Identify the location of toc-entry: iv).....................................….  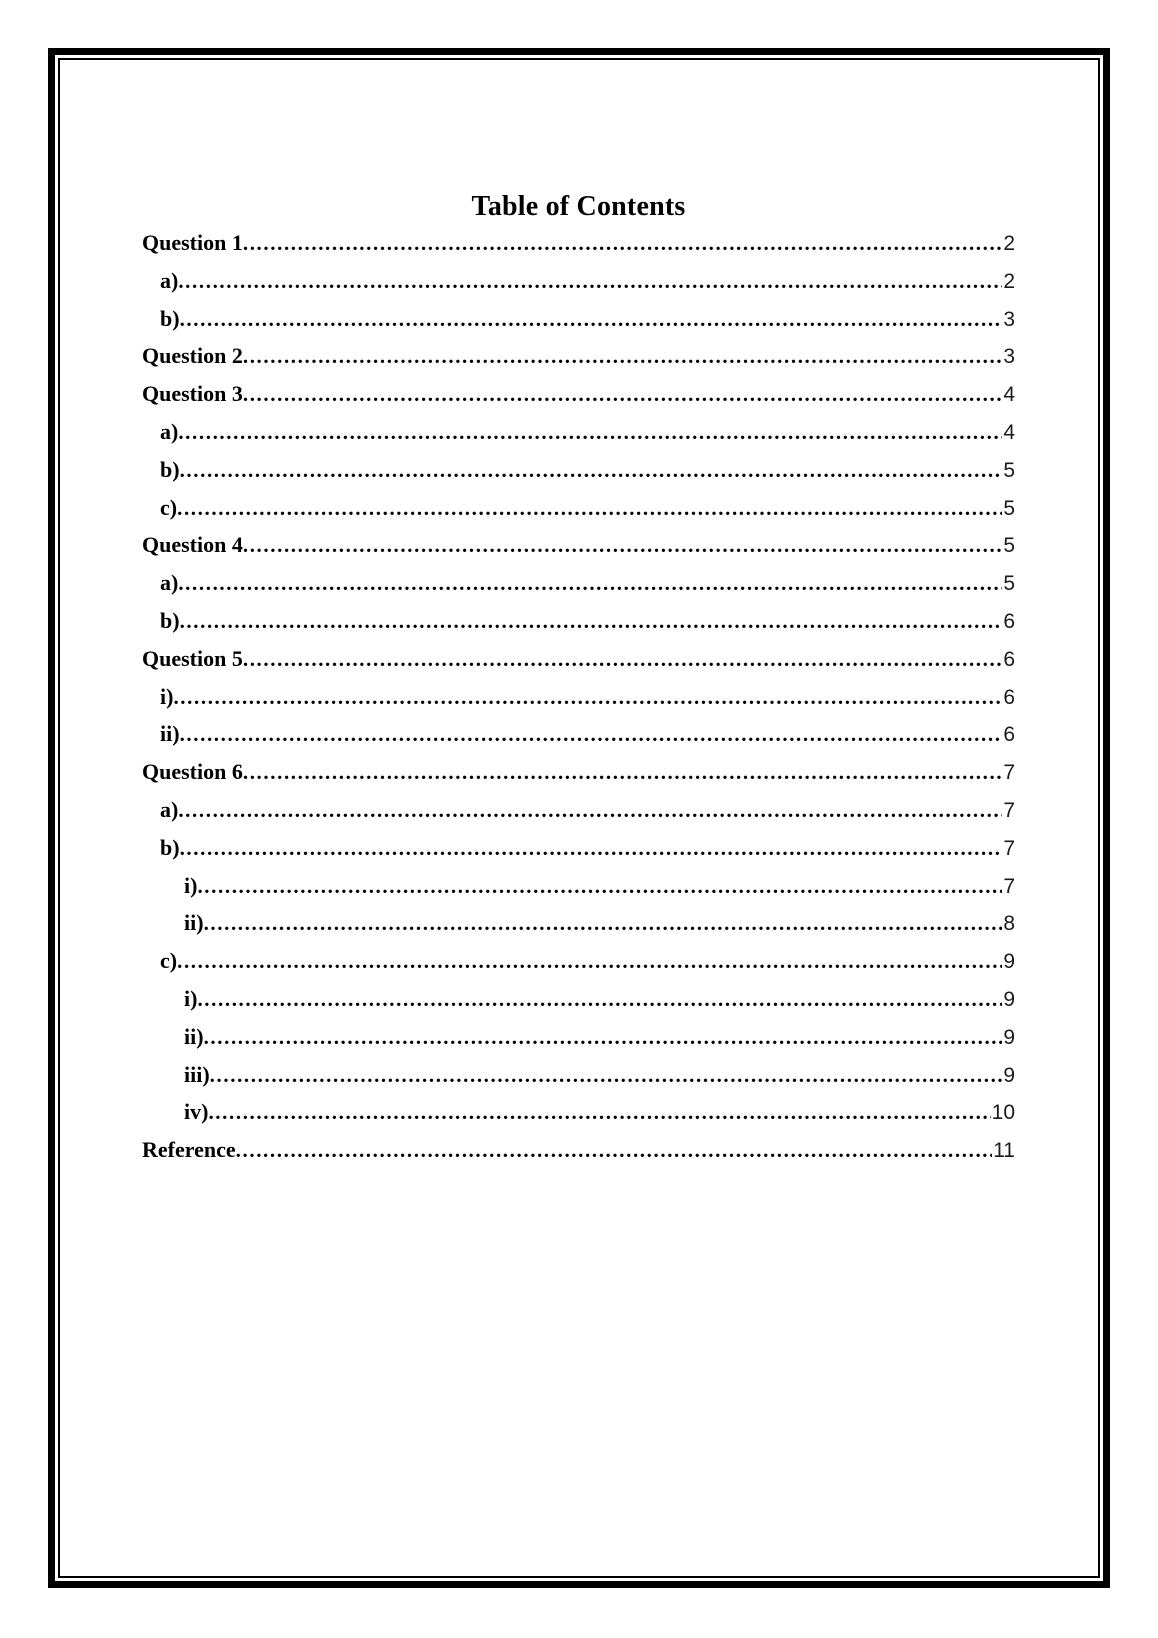
(578, 1112).